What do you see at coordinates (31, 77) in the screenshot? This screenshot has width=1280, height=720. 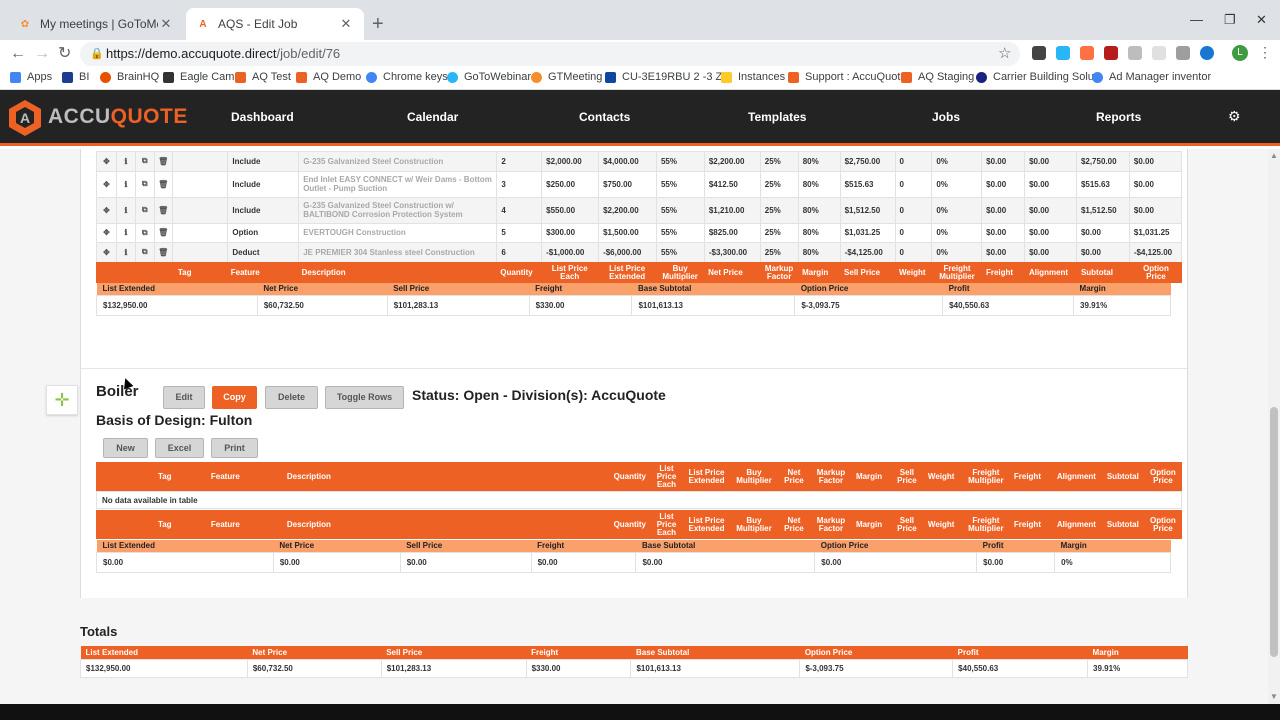 I see `bookmark-apps: Apps` at bounding box center [31, 77].